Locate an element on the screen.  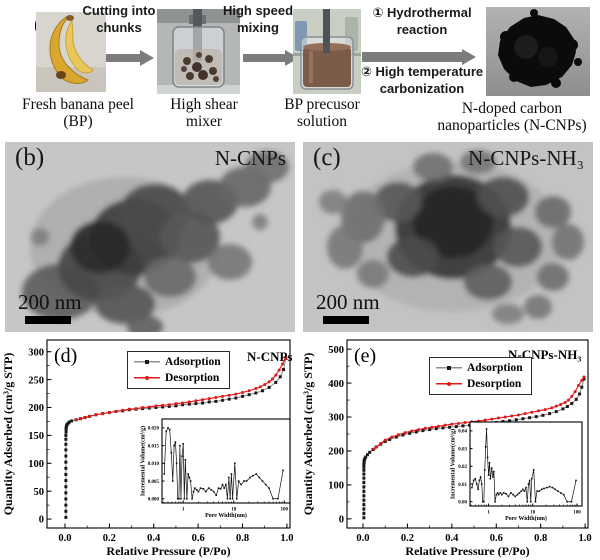
arrow1-icon is located at coordinates (130, 58).